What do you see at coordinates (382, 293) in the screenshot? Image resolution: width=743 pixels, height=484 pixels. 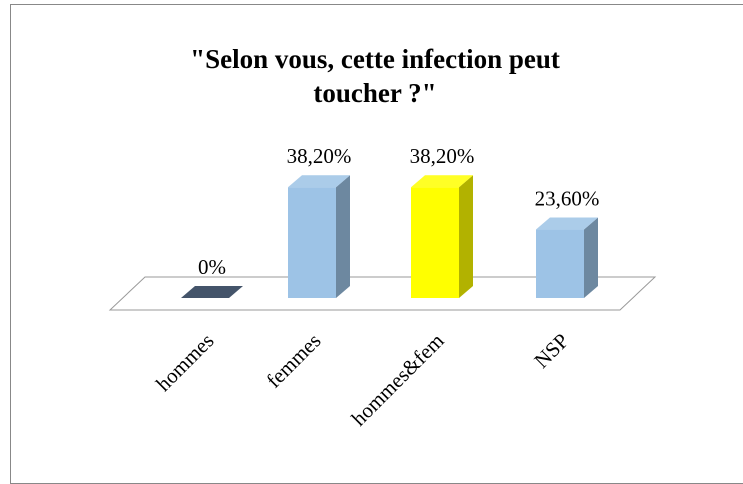 I see `floor` at bounding box center [382, 293].